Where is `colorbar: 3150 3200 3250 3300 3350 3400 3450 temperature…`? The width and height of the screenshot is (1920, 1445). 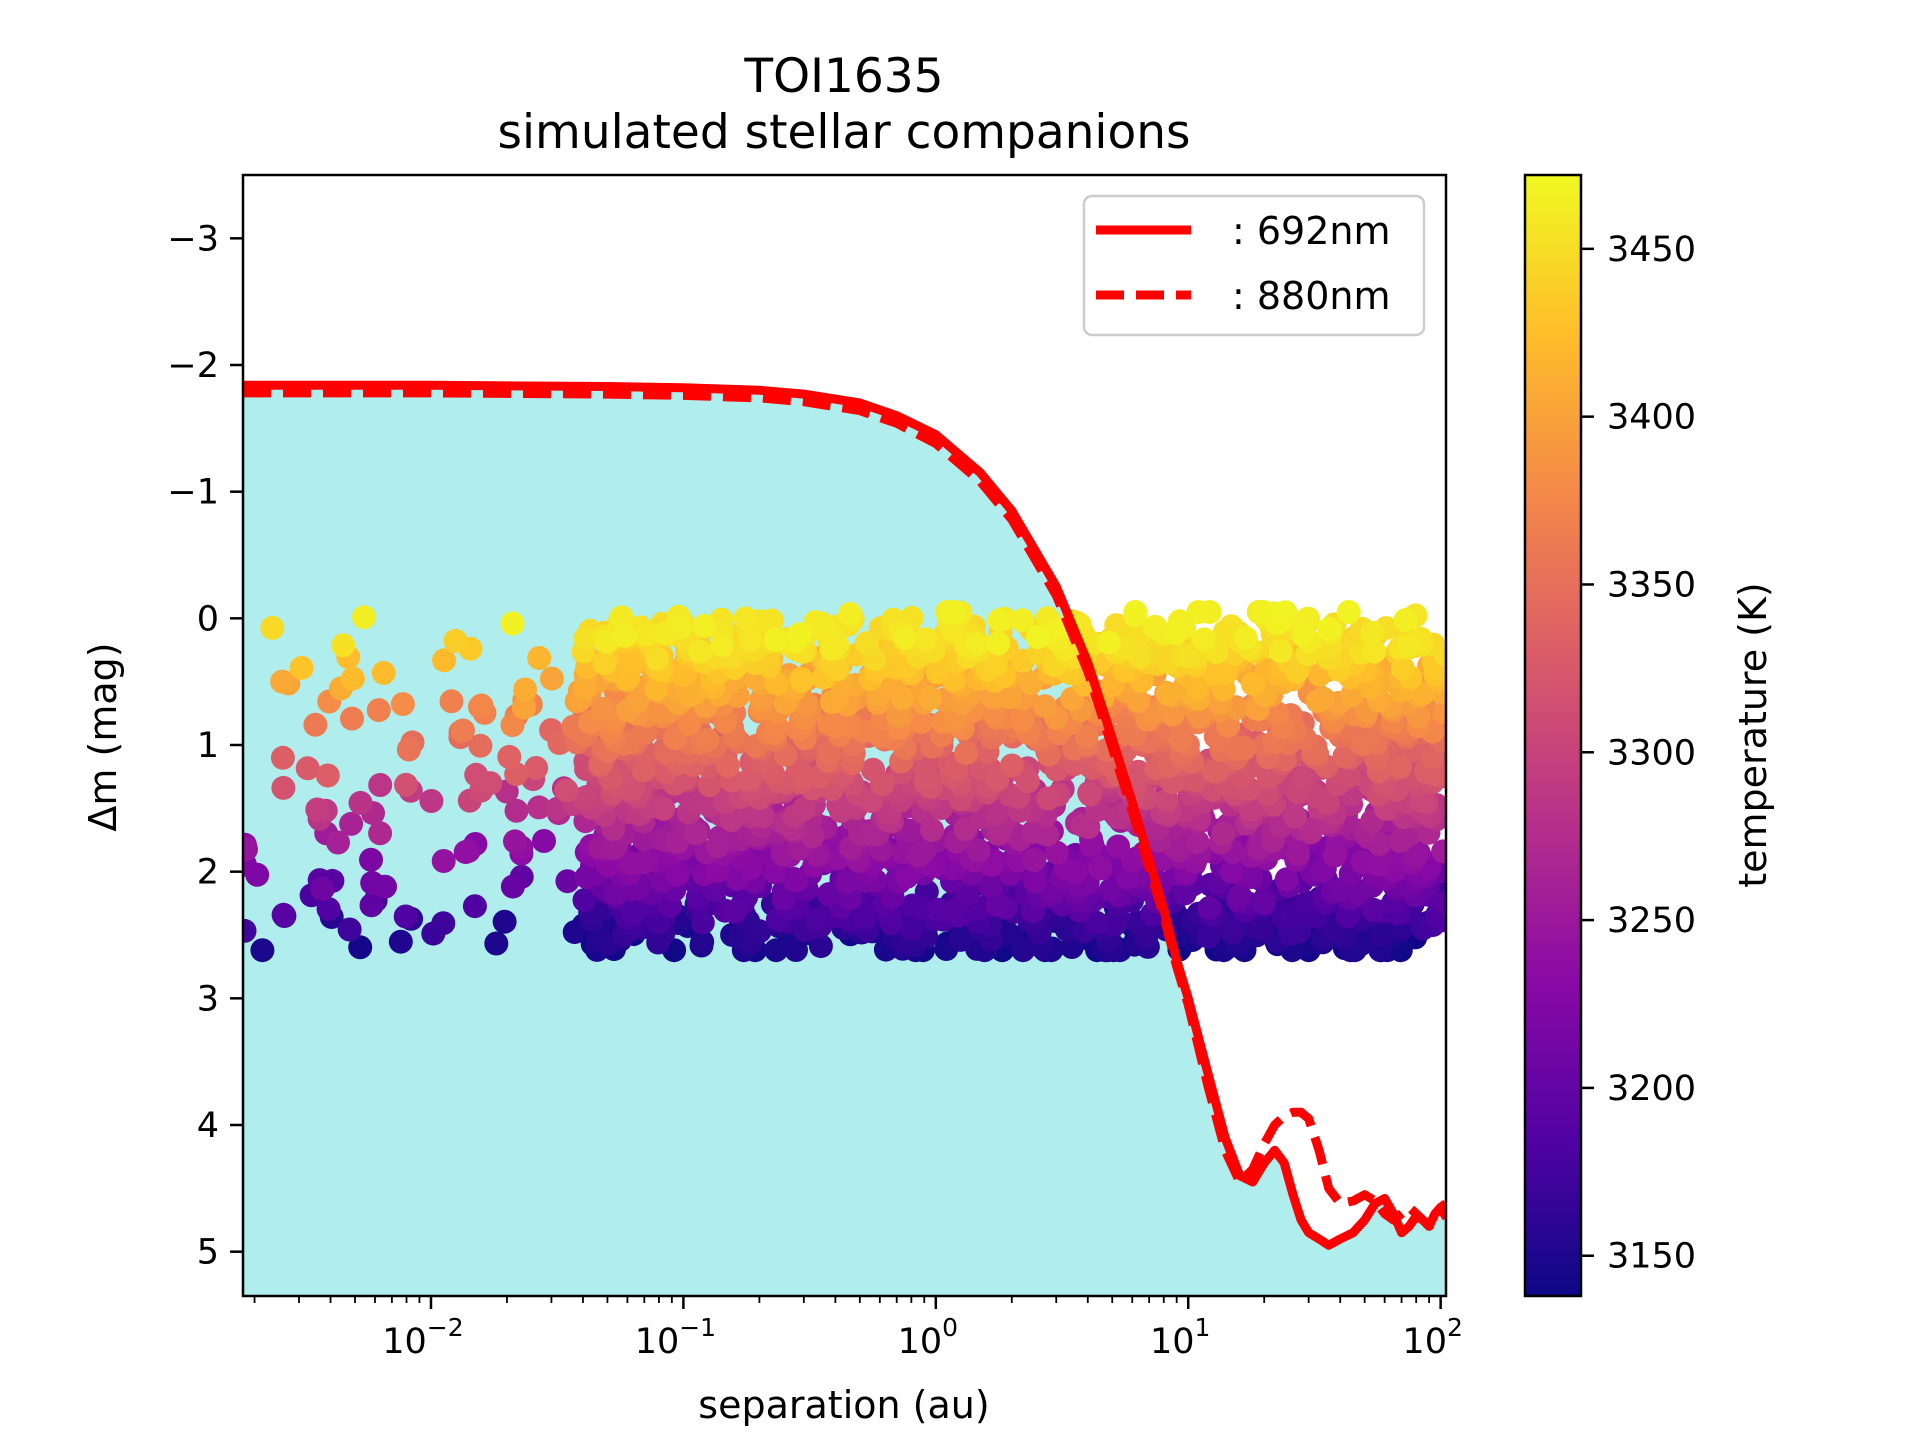 colorbar: 3150 3200 3250 3300 3350 3400 3450 temperature… is located at coordinates (1649, 735).